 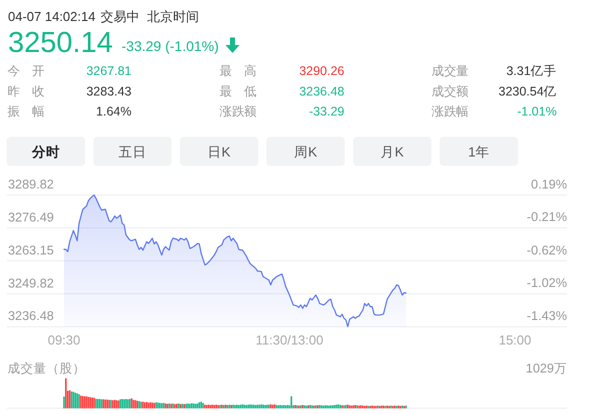 What do you see at coordinates (114, 111) in the screenshot?
I see `text: 1.64%` at bounding box center [114, 111].